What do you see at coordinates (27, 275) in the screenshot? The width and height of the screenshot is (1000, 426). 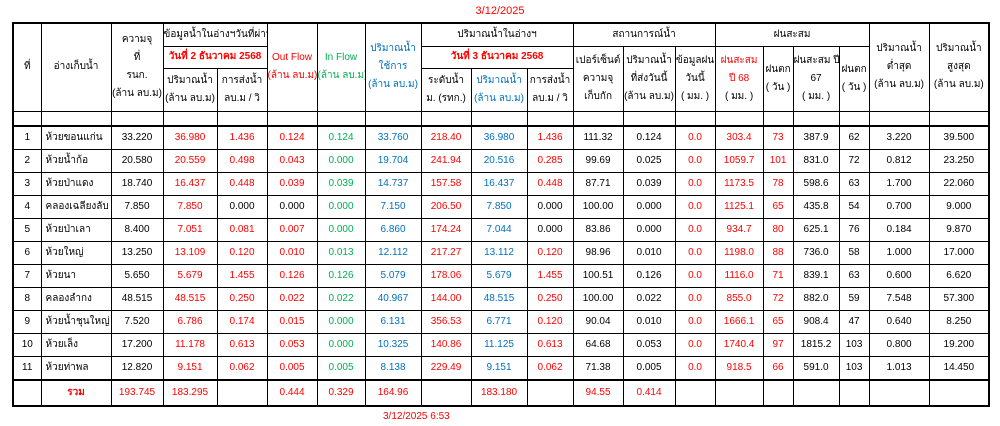 I see `table-cell: 7` at bounding box center [27, 275].